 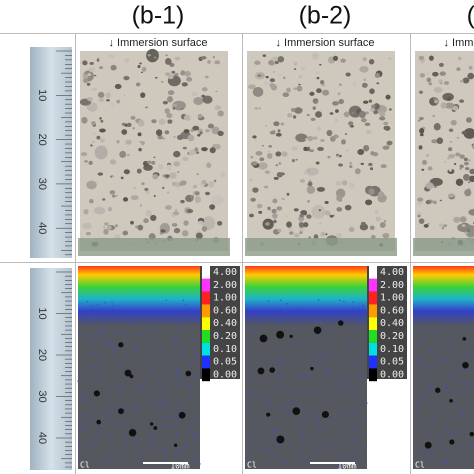 What do you see at coordinates (373, 323) in the screenshot?
I see `colorbar-swatch` at bounding box center [373, 323].